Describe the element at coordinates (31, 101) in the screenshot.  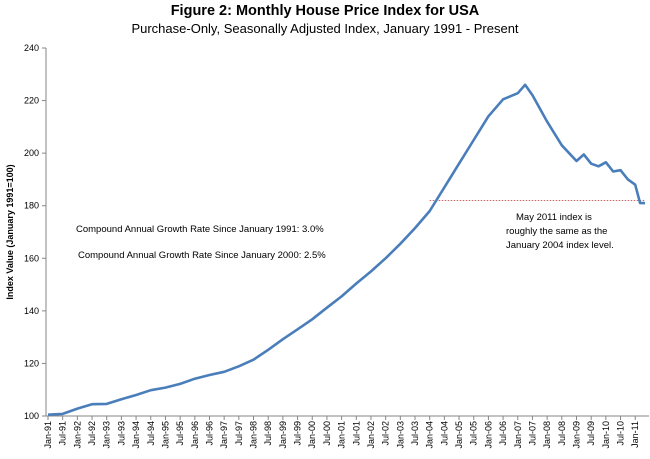
I see `y-tick-label: 220` at that location.